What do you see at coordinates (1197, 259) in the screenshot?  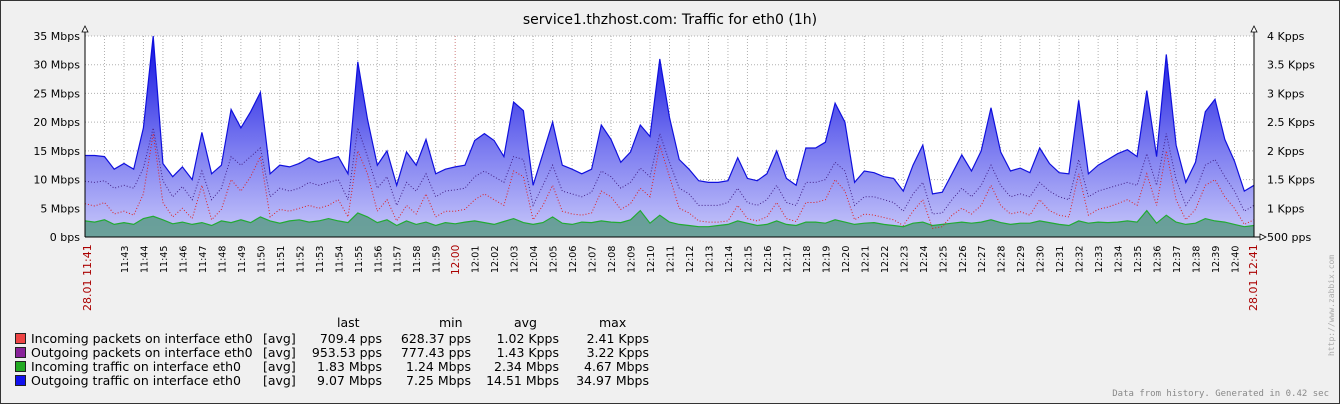 I see `x-tick-label: 12:38` at bounding box center [1197, 259].